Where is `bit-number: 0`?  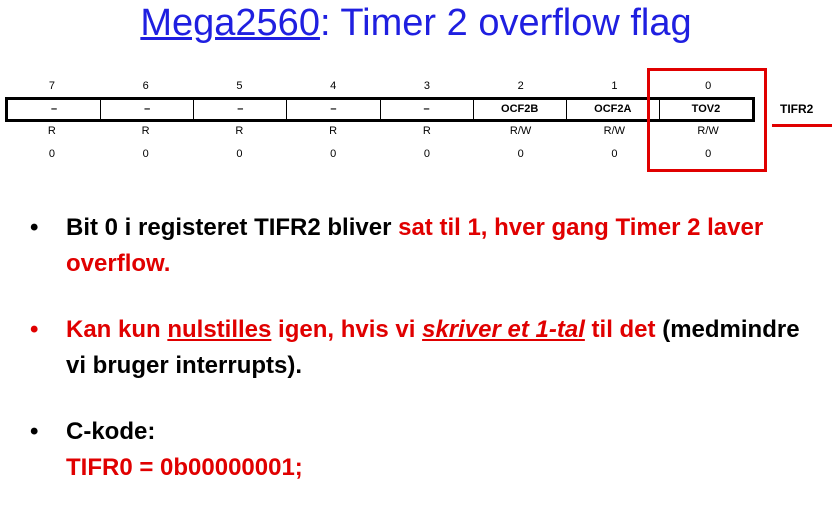
bit-number: 0 is located at coordinates (708, 86).